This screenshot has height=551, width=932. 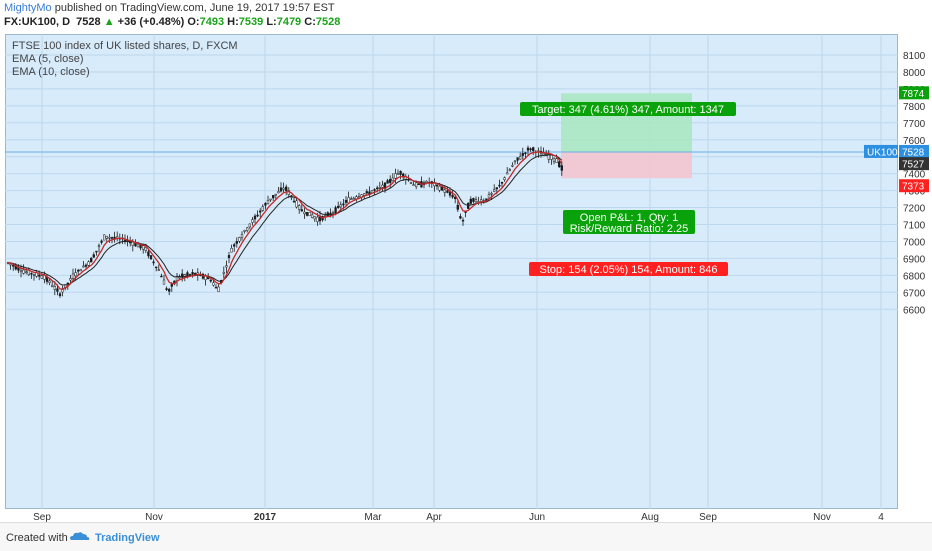 I want to click on stop-zone, so click(x=626, y=165).